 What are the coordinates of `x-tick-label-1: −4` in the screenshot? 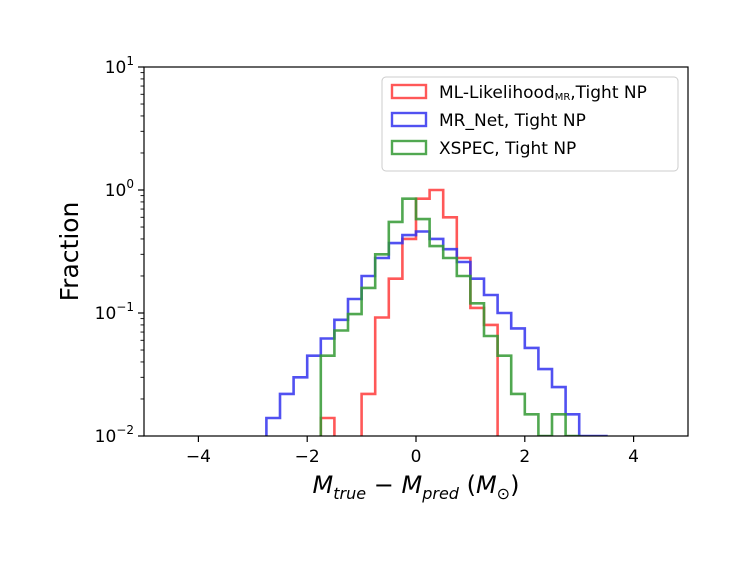 It's located at (198, 457).